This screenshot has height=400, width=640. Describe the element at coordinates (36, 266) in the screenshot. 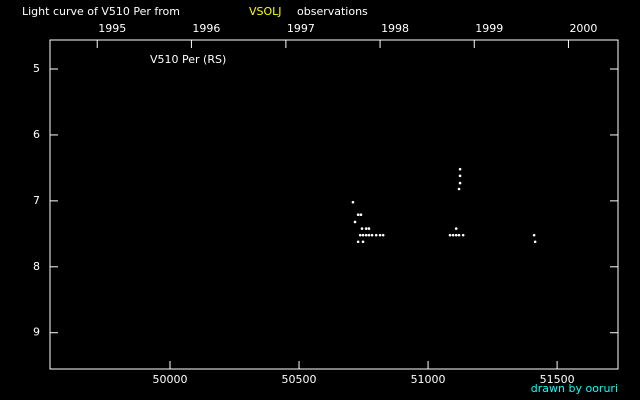

I see `y-tick-label: 8` at that location.